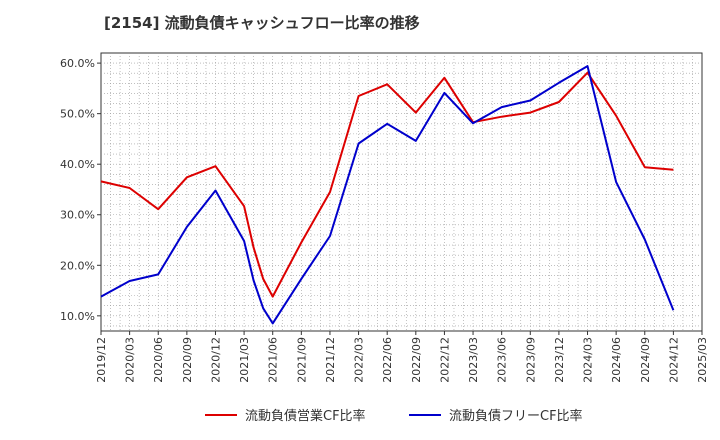 Image resolution: width=720 pixels, height=440 pixels. I want to click on x-tick-label: 2022/06, so click(387, 360).